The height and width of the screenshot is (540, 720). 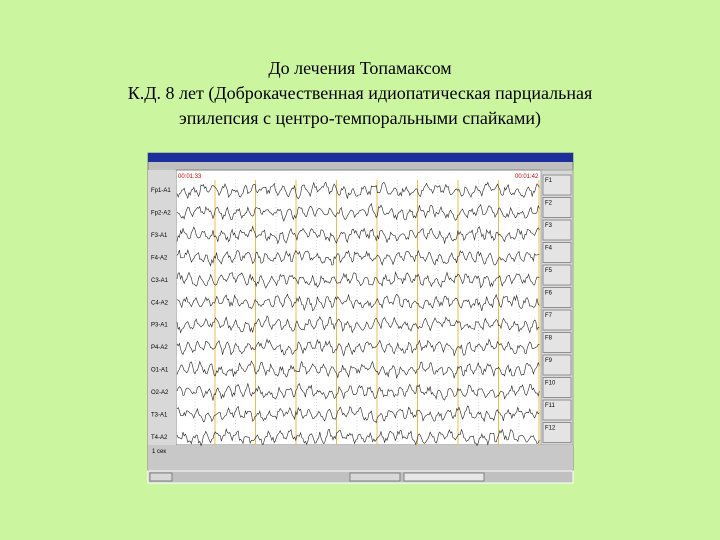 I want to click on function-key: F2, so click(x=549, y=204).